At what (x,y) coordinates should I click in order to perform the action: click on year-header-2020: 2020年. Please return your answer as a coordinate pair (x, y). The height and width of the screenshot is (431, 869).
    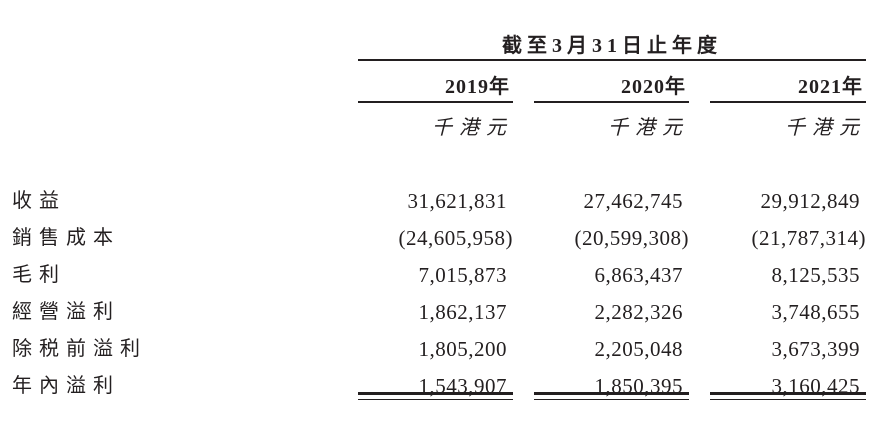
    Looking at the image, I should click on (611, 89).